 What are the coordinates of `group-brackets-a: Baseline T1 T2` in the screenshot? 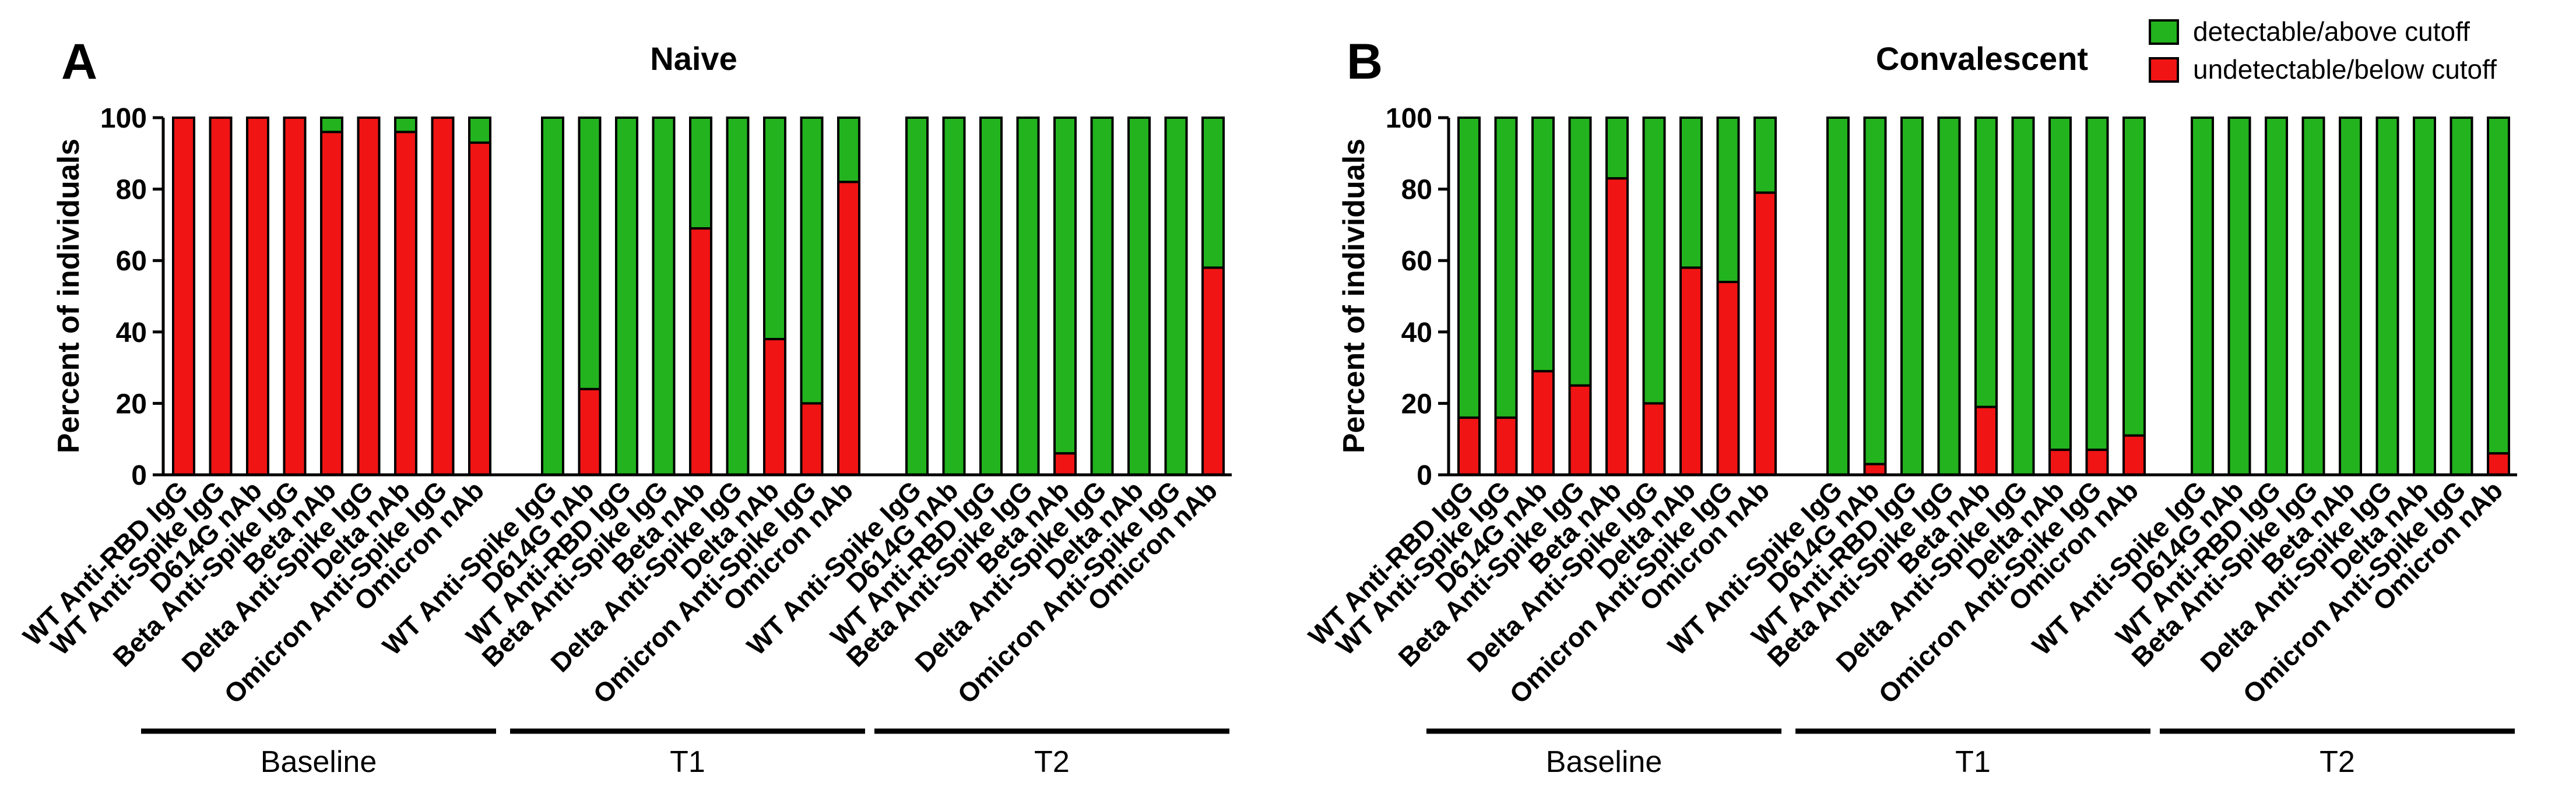 It's located at (685, 753).